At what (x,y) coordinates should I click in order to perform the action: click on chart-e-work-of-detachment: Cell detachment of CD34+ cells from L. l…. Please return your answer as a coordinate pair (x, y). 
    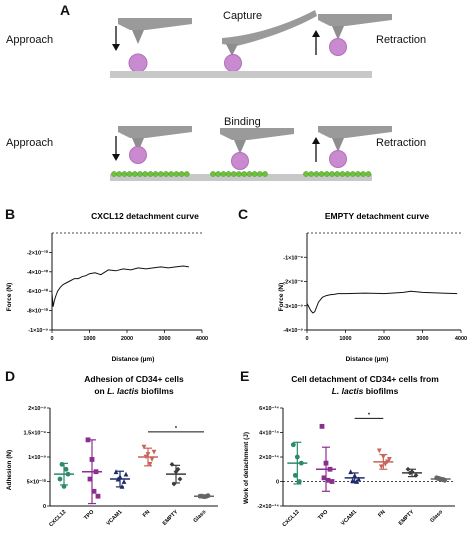
    Looking at the image, I should click on (349, 451).